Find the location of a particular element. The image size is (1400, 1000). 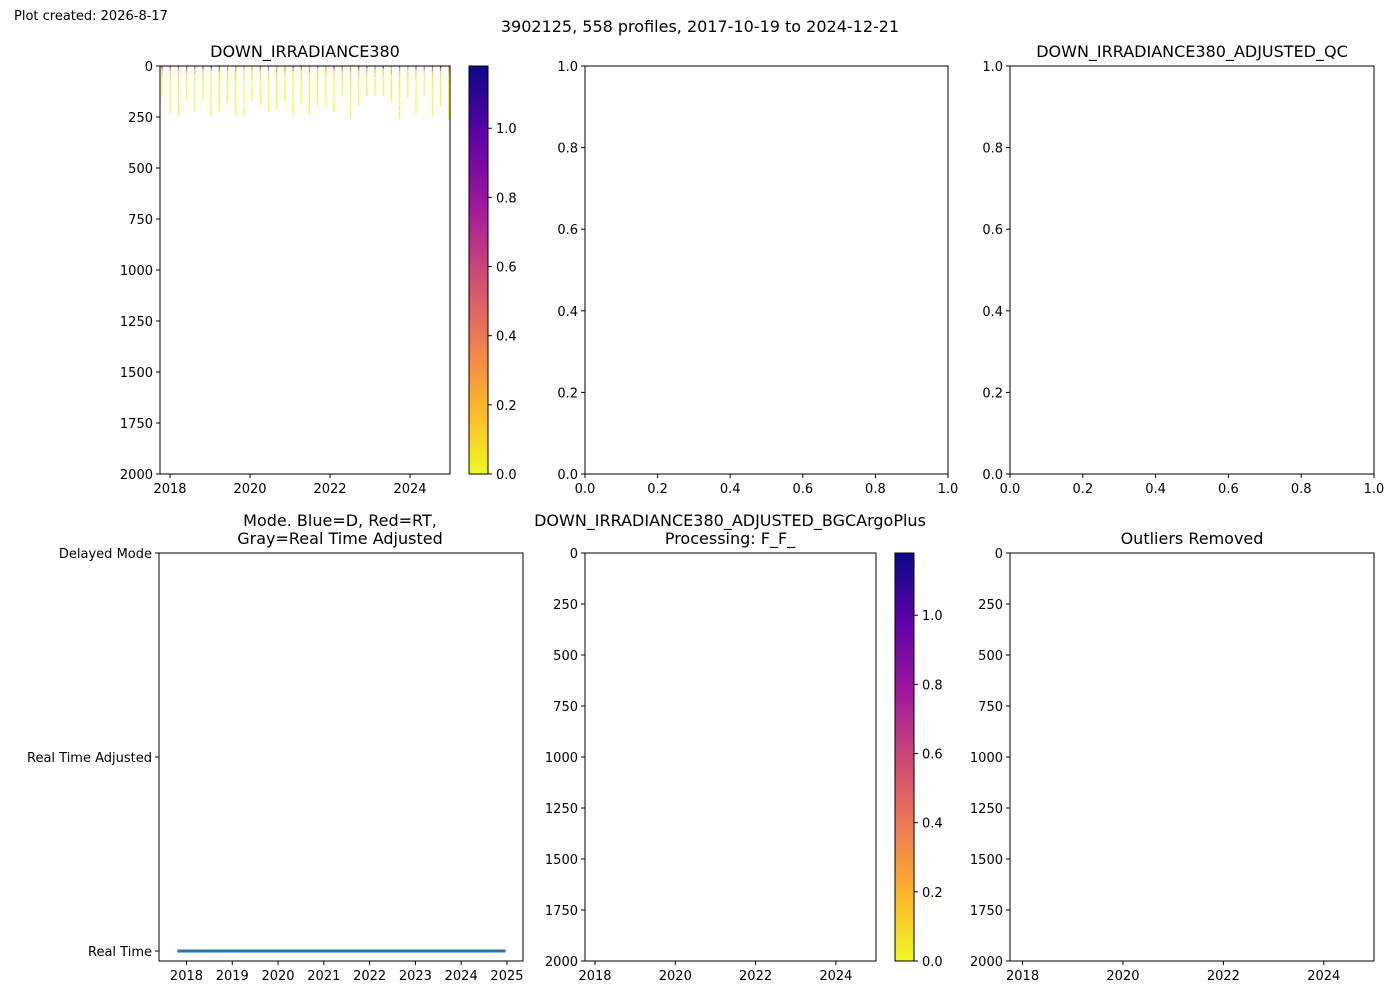

y-tick-label: 0.0 is located at coordinates (992, 475).